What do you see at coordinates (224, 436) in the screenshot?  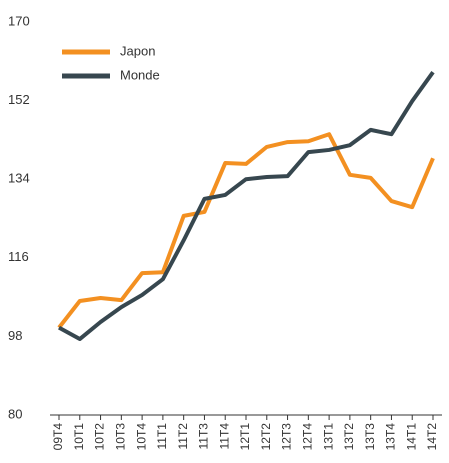 I see `x-tick-label: 11T4` at bounding box center [224, 436].